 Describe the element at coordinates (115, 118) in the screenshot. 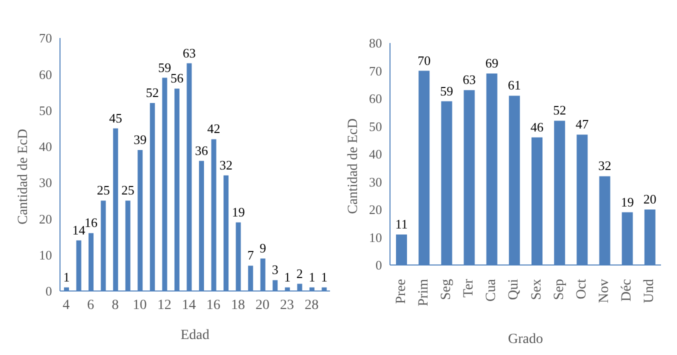

I see `data-label: 45` at that location.